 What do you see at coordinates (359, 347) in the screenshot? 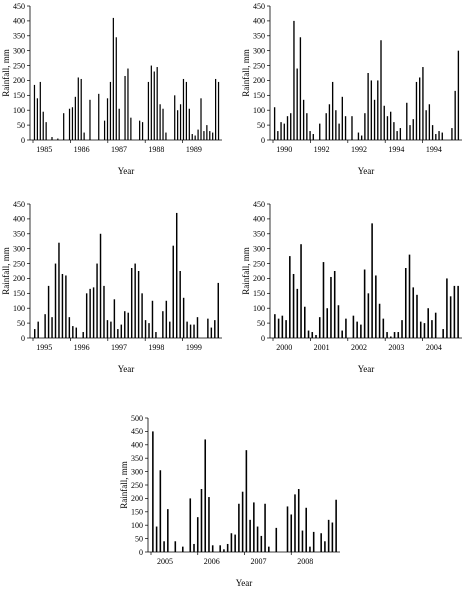
I see `x-tick-label: 2002` at bounding box center [359, 347].